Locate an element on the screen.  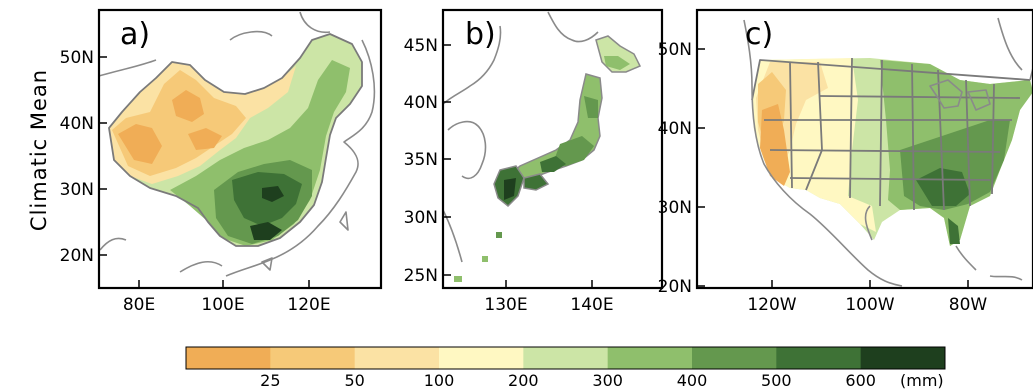
colorbar-tick-label: 100 is located at coordinates (439, 380).